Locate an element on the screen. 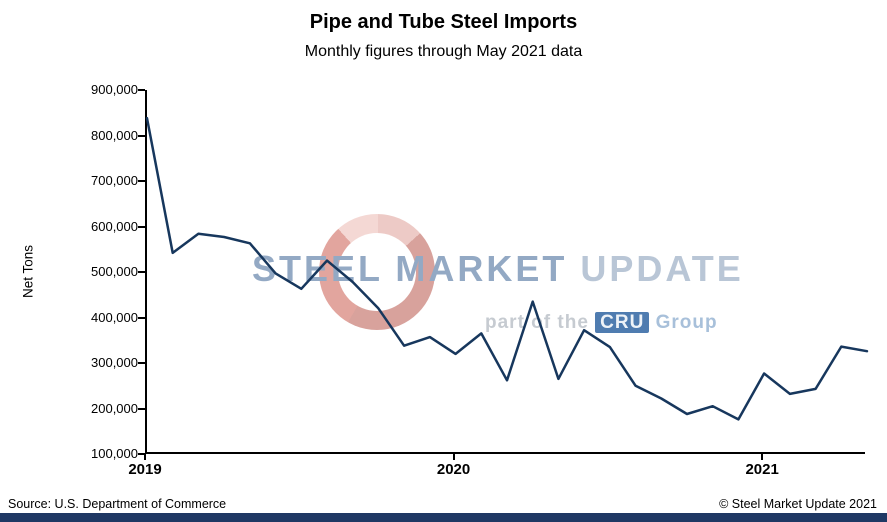 The height and width of the screenshot is (522, 887). x-tick-label: 2021 is located at coordinates (762, 469).